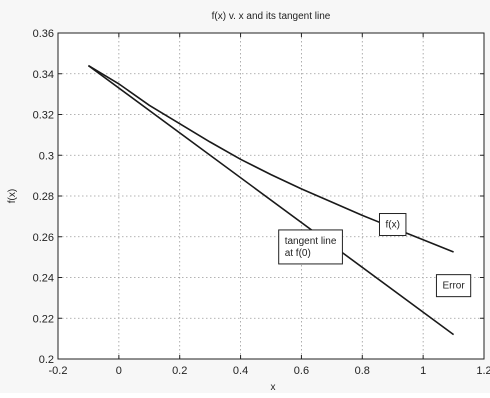  Describe the element at coordinates (271, 16) in the screenshot. I see `chart-title: f(x) v. x and its tangent line` at that location.